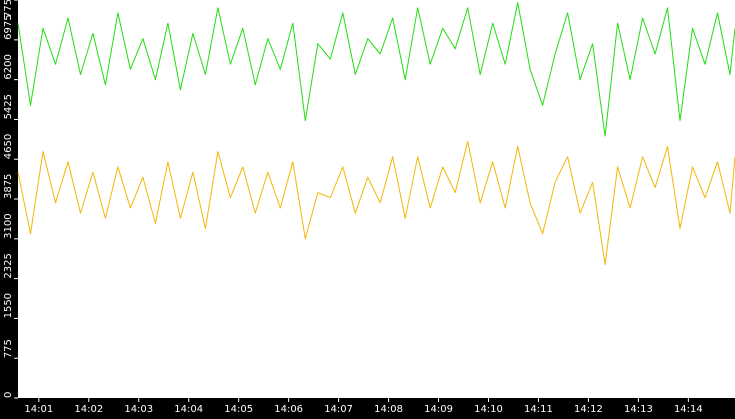 The width and height of the screenshot is (735, 419). Describe the element at coordinates (138, 409) in the screenshot. I see `x-tick-label: 14:03` at that location.